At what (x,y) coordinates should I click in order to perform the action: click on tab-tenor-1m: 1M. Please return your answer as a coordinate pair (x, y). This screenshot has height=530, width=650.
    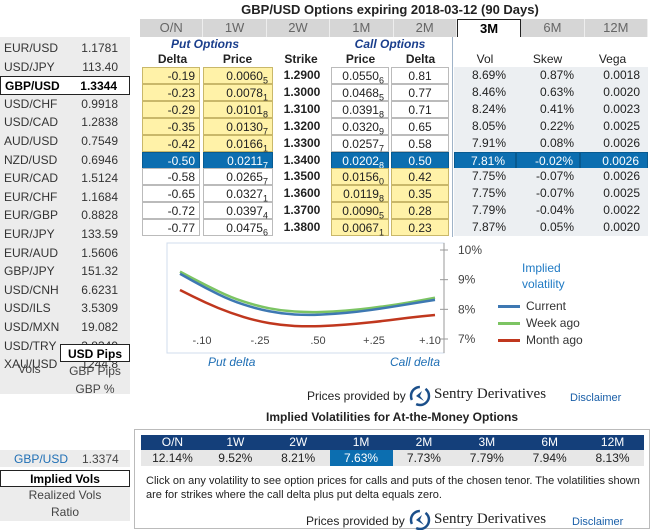
    Looking at the image, I should click on (362, 28).